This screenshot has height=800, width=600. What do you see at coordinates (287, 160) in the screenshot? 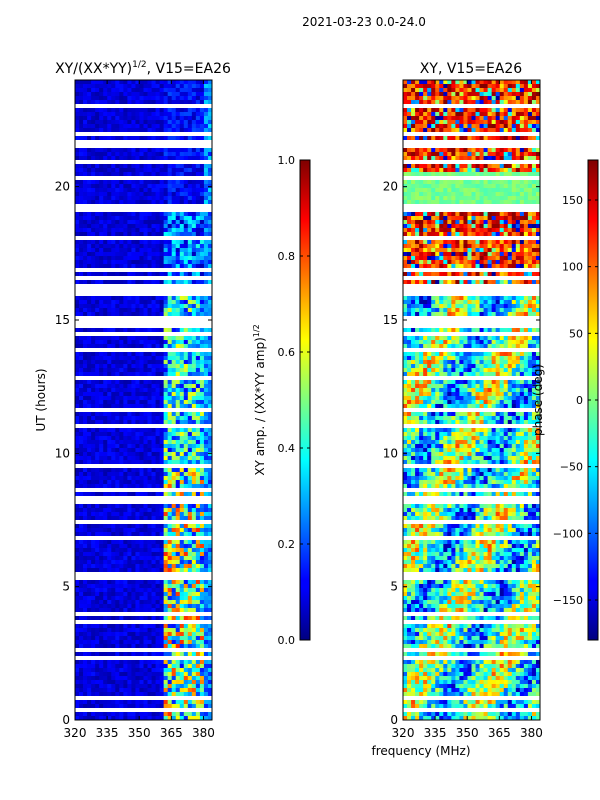
I see `colorbar-tick-label: 1.0` at bounding box center [287, 160].